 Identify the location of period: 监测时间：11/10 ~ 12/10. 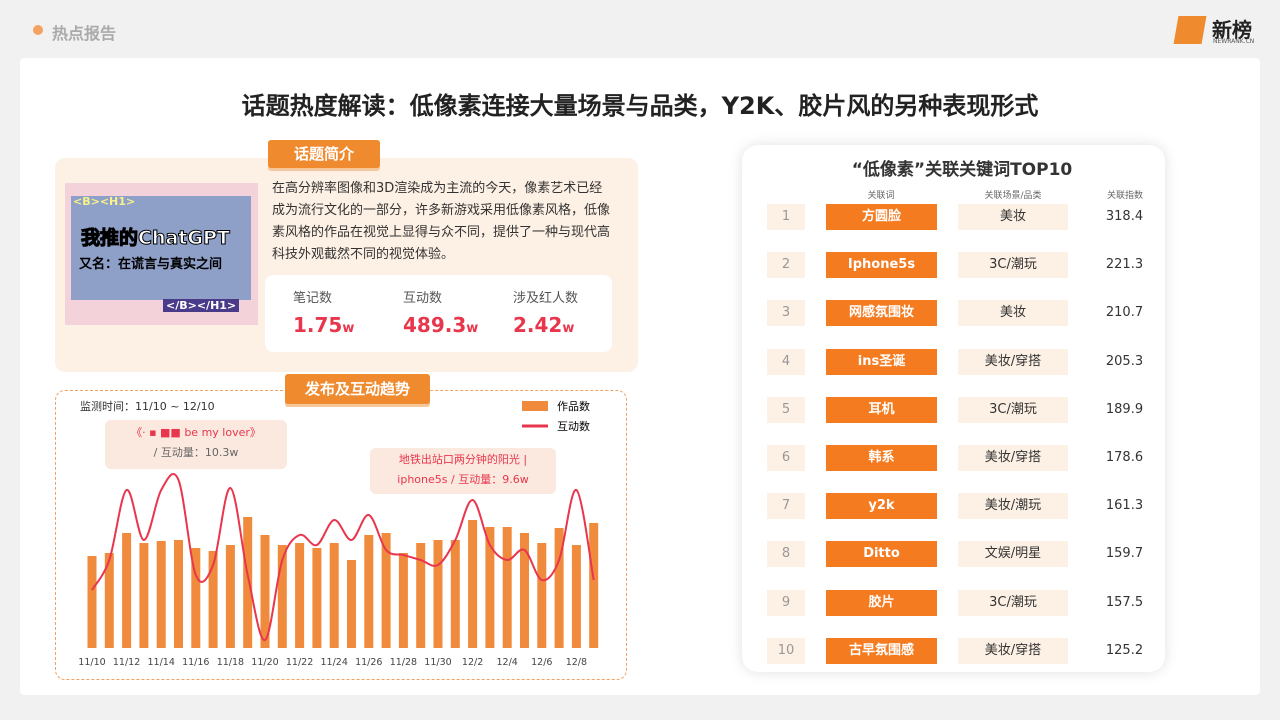
(147, 406).